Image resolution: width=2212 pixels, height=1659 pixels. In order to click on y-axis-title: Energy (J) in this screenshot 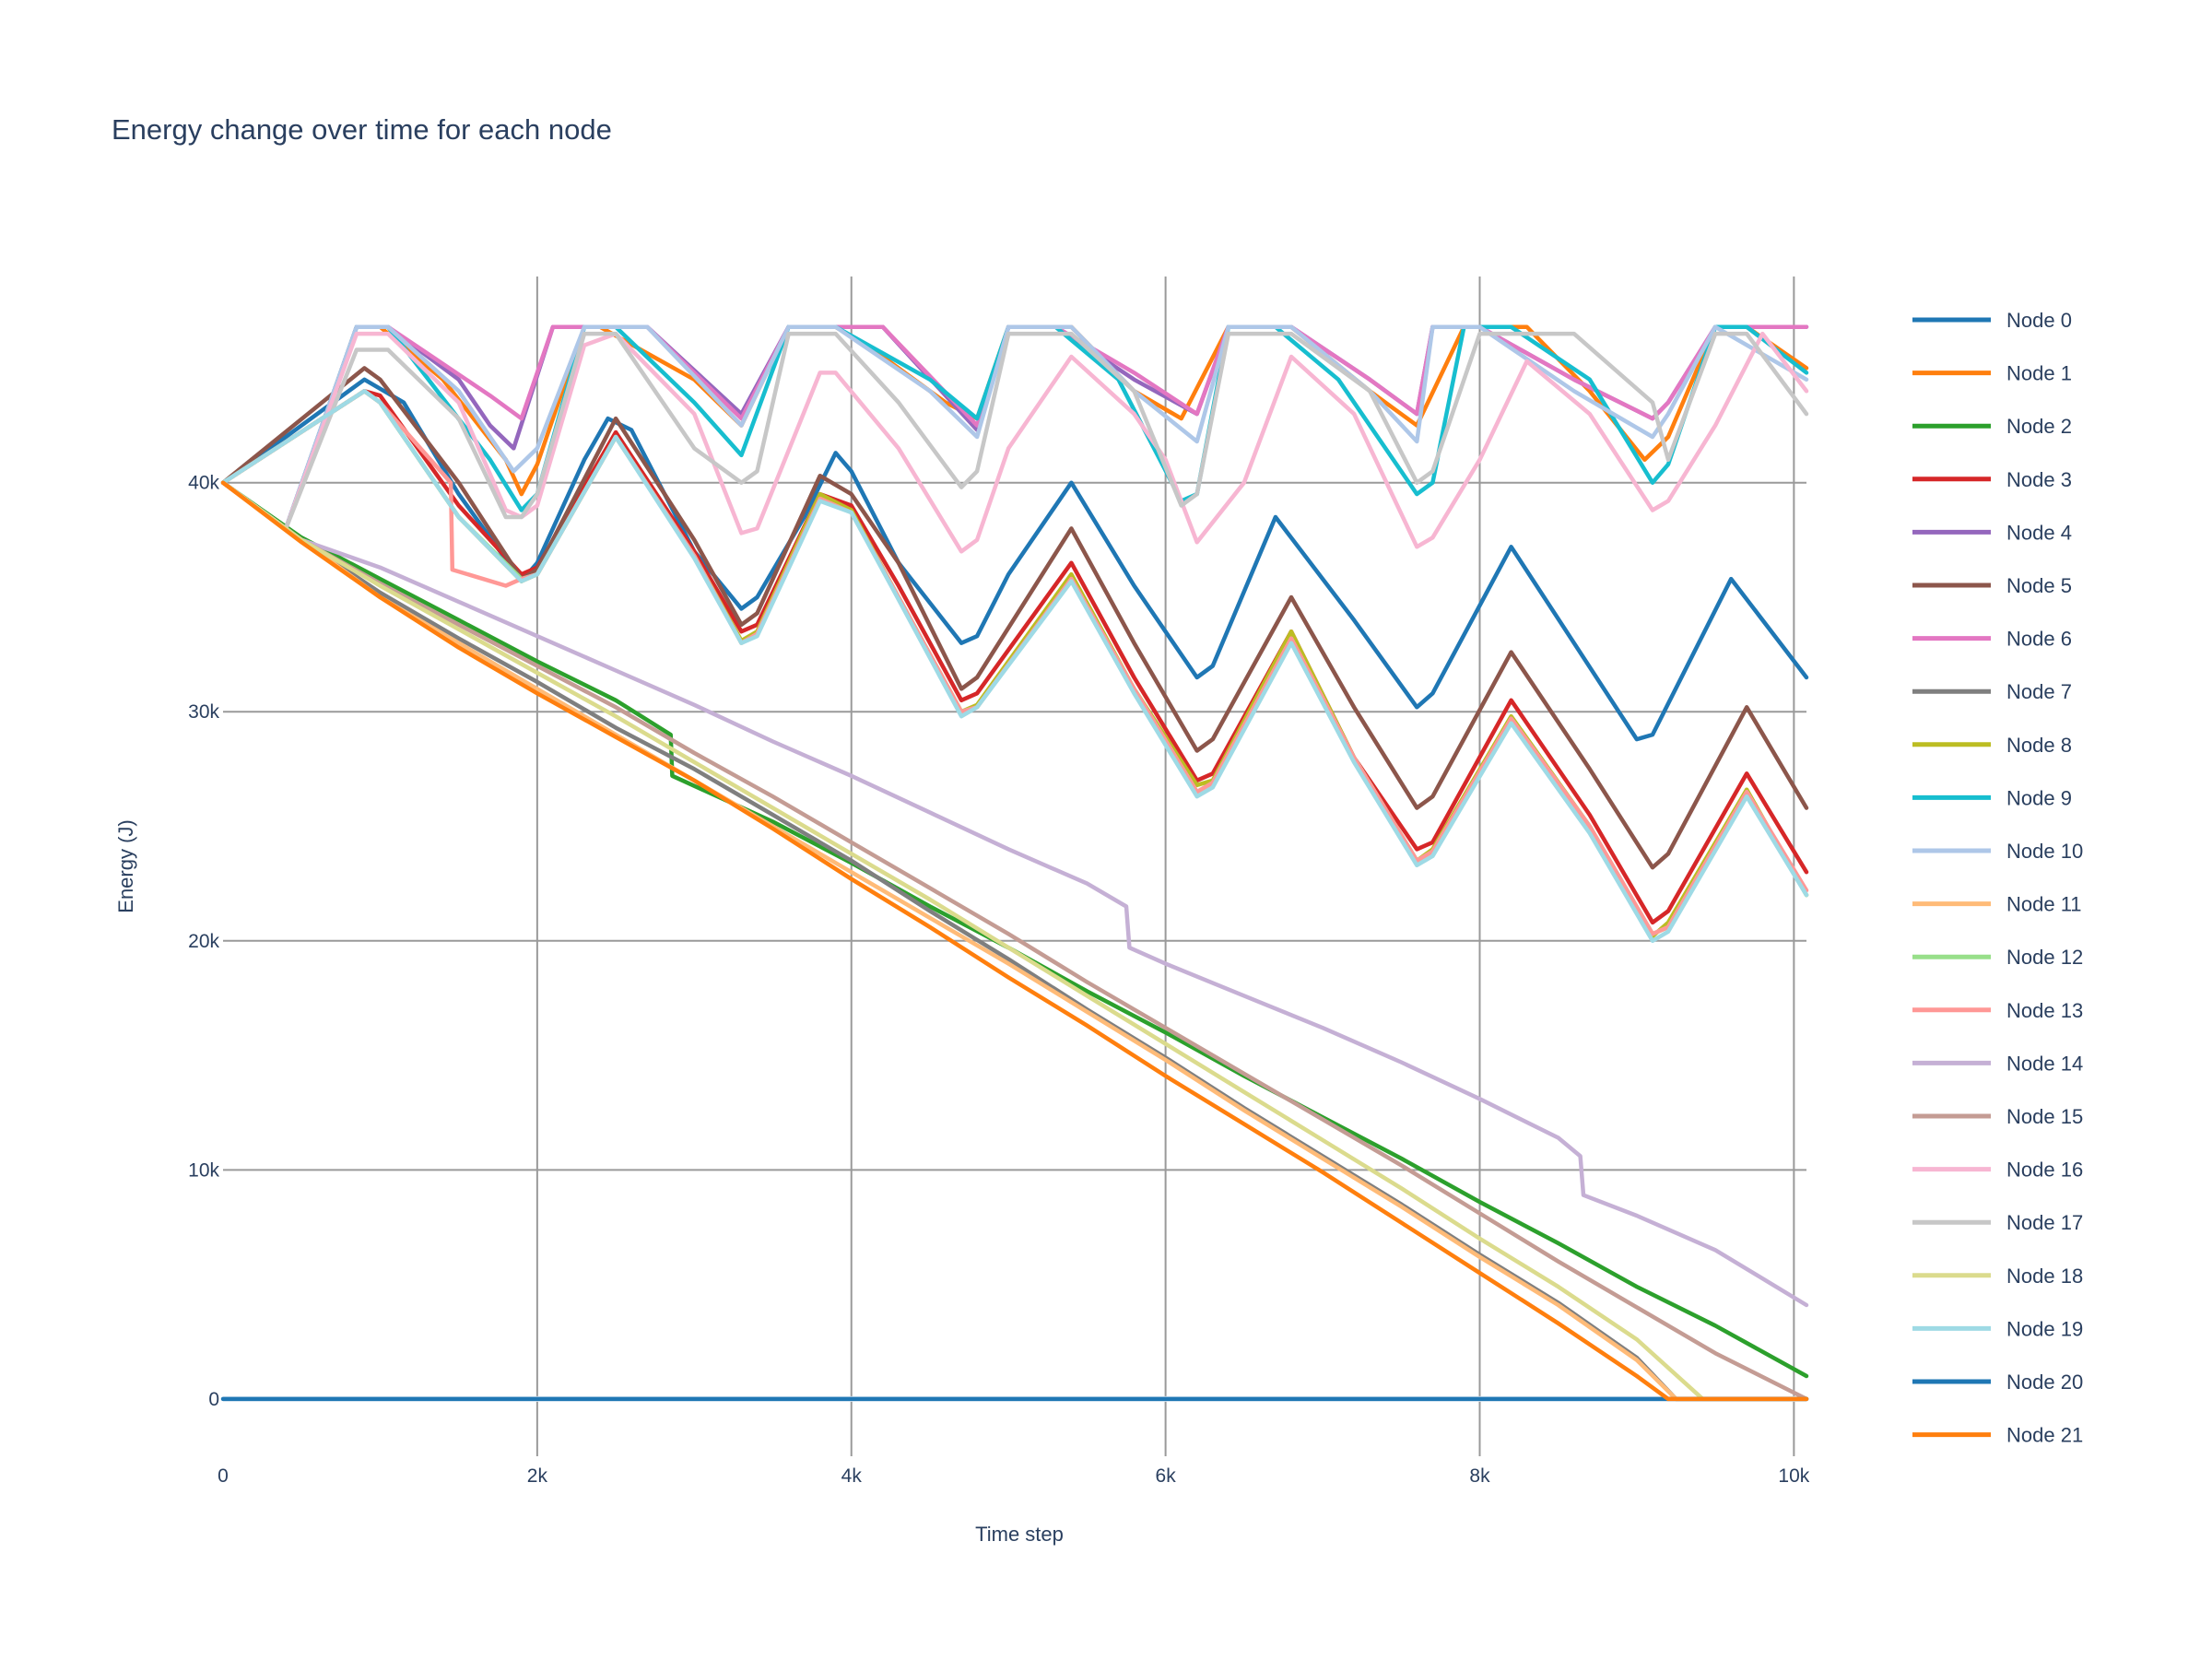, I will do `click(125, 865)`.